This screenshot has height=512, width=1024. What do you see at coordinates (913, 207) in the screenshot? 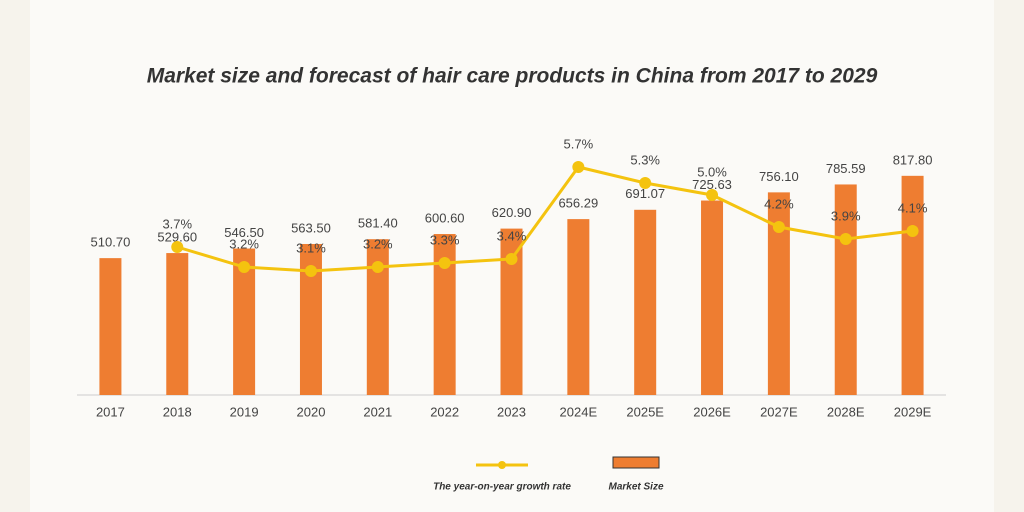
I see `value-label: 4.1%` at bounding box center [913, 207].